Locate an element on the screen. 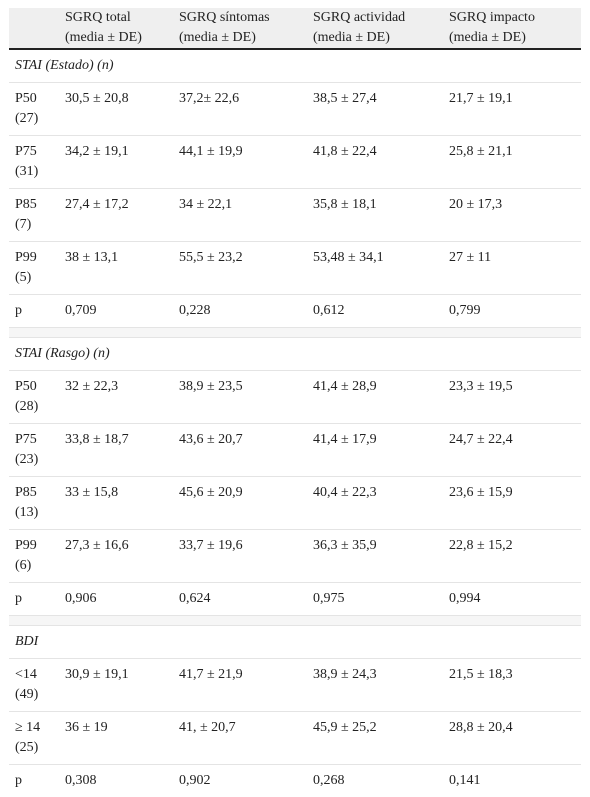 The height and width of the screenshot is (797, 590). value-cell: 0,228 is located at coordinates (240, 311).